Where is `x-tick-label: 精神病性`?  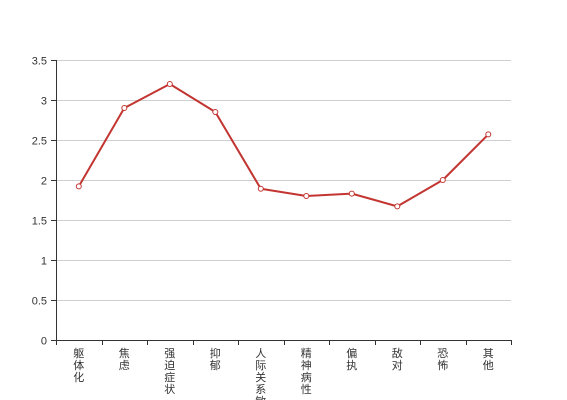 x-tick-label: 精神病性 is located at coordinates (306, 371).